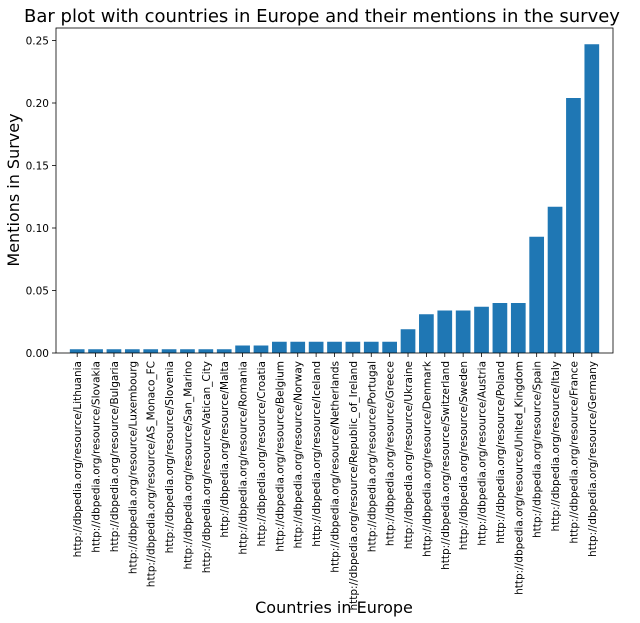 Image resolution: width=640 pixels, height=623 pixels. I want to click on x-tick-label: http://dbpedia.org/resource/Slovenia, so click(170, 457).